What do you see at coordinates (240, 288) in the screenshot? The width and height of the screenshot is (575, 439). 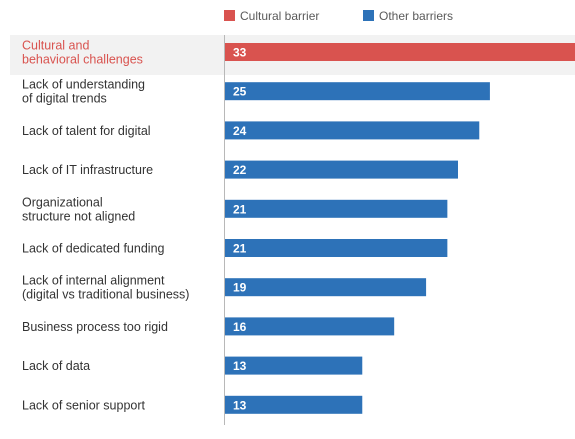 I see `bar-value-label: 19` at bounding box center [240, 288].